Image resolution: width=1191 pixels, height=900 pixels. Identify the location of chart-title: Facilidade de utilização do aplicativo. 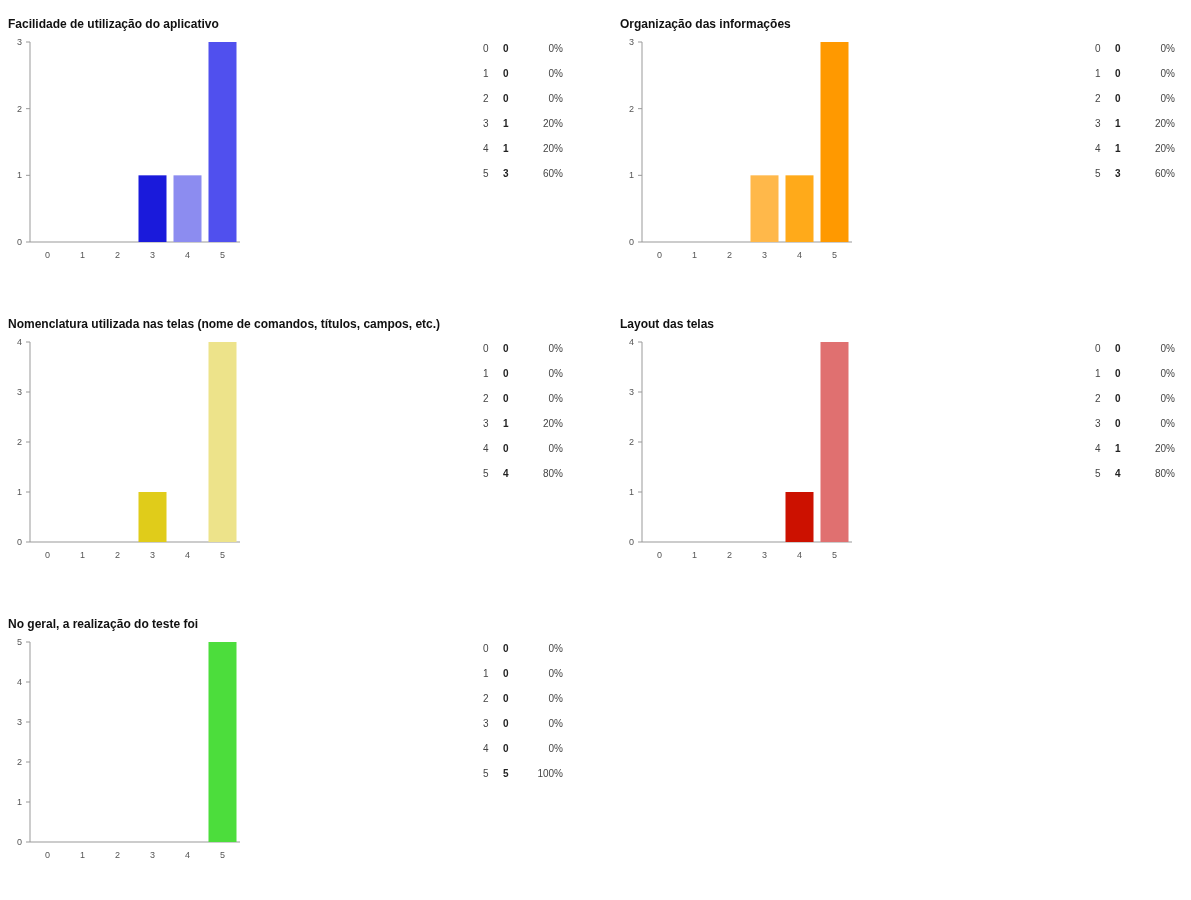
(113, 24).